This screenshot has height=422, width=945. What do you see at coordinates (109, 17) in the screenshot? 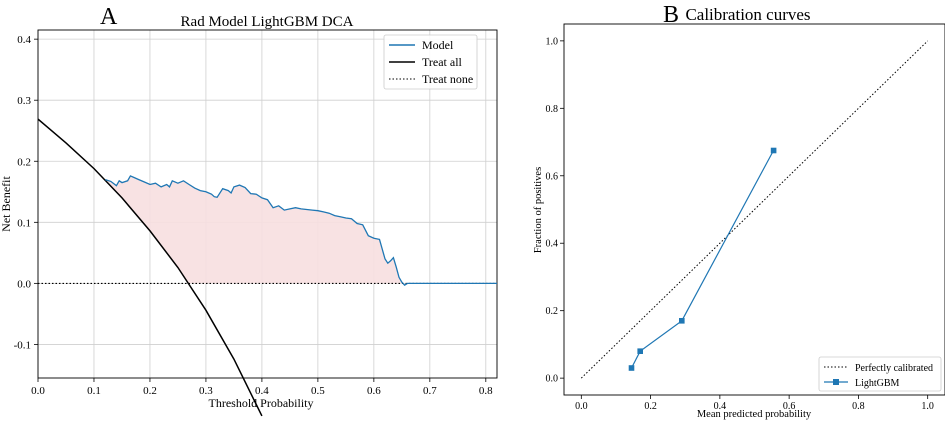
I see `panel-a-letter: A` at bounding box center [109, 17].